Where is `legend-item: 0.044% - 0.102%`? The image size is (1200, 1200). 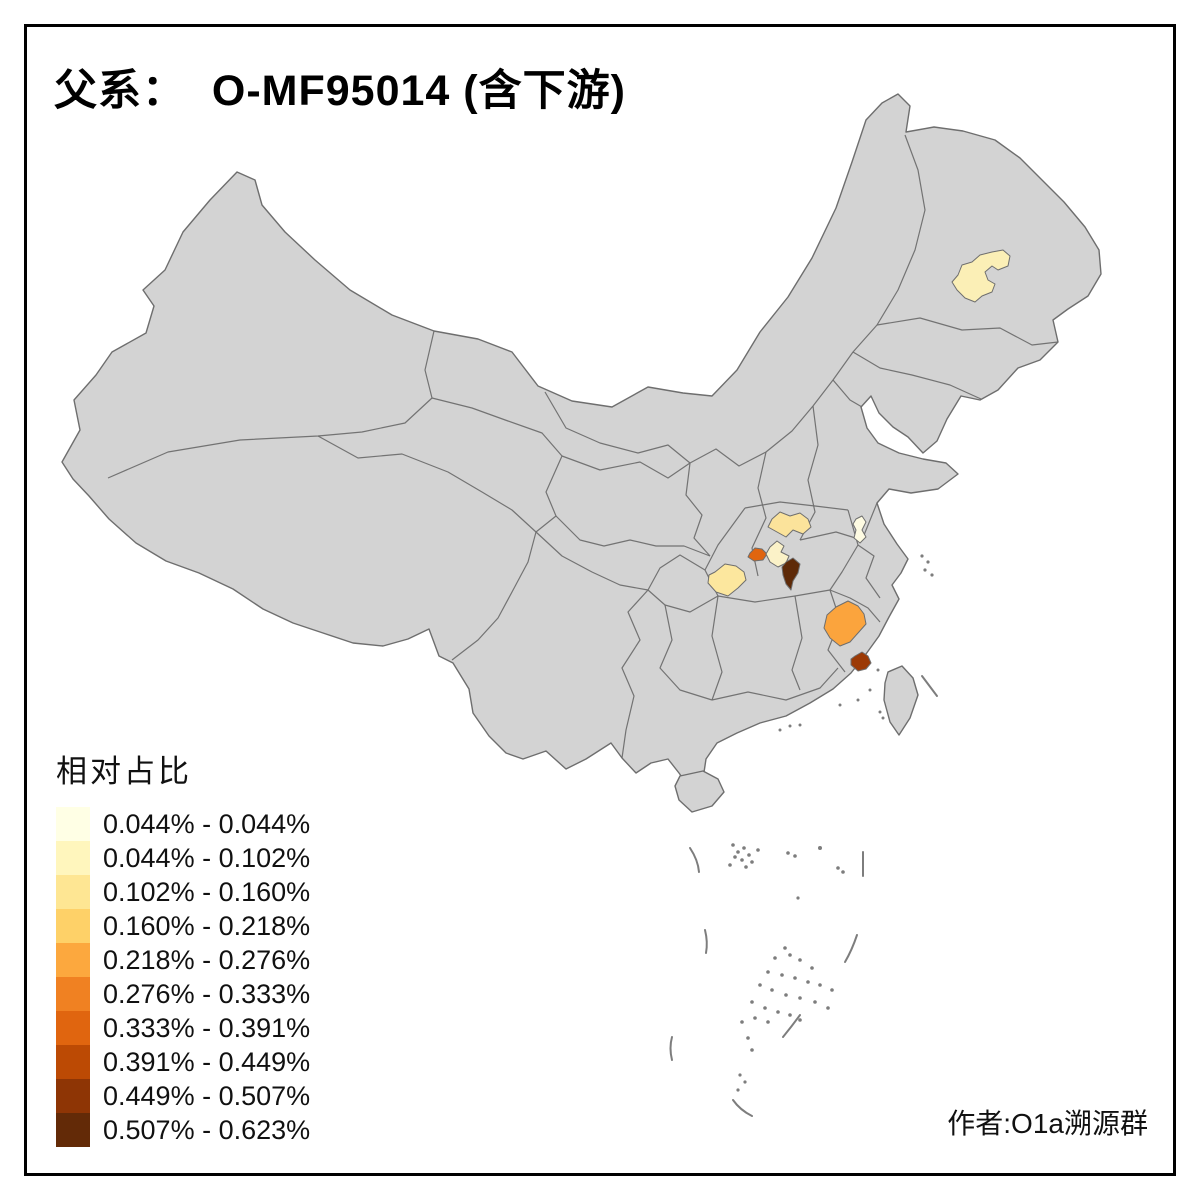 legend-item: 0.044% - 0.102% is located at coordinates (183, 858).